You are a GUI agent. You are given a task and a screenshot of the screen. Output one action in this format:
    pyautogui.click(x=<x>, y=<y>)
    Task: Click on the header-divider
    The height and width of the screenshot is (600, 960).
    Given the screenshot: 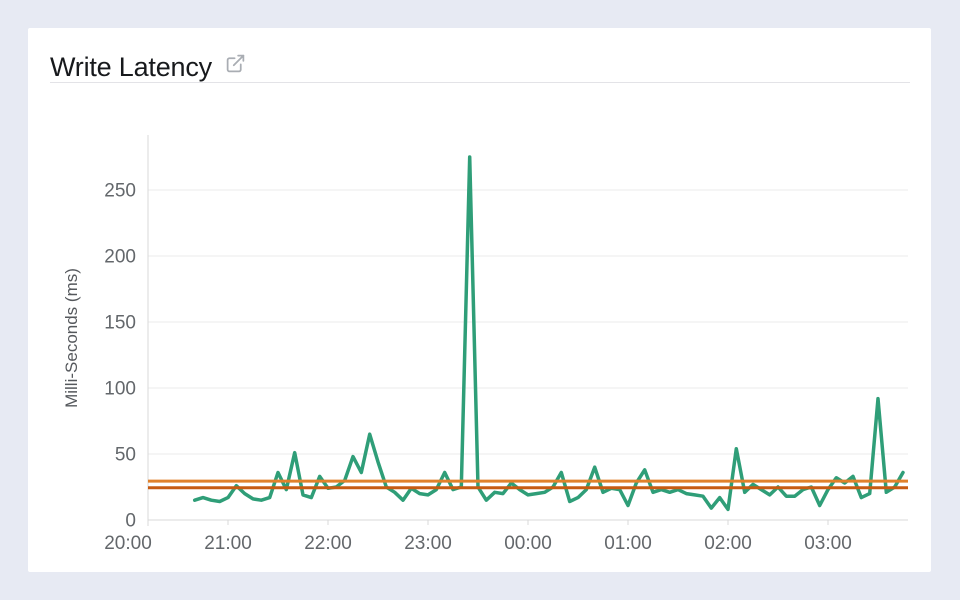 What is the action you would take?
    pyautogui.click(x=480, y=82)
    